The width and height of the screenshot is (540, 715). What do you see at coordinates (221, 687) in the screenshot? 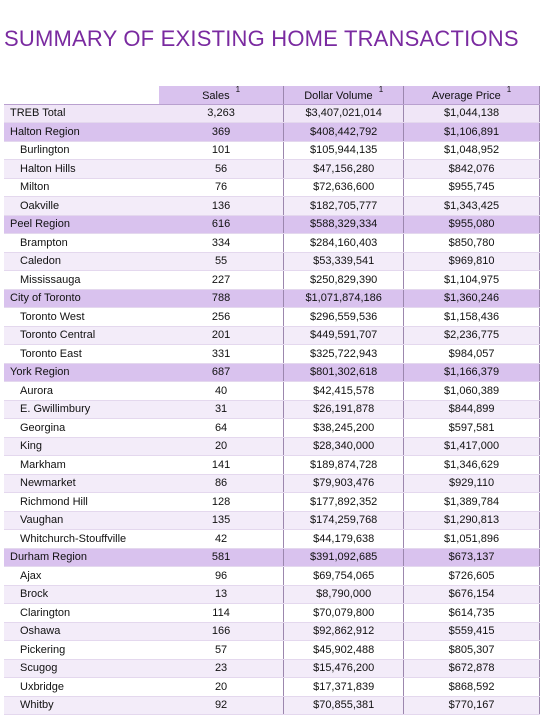
I see `sales-cell: 20` at bounding box center [221, 687].